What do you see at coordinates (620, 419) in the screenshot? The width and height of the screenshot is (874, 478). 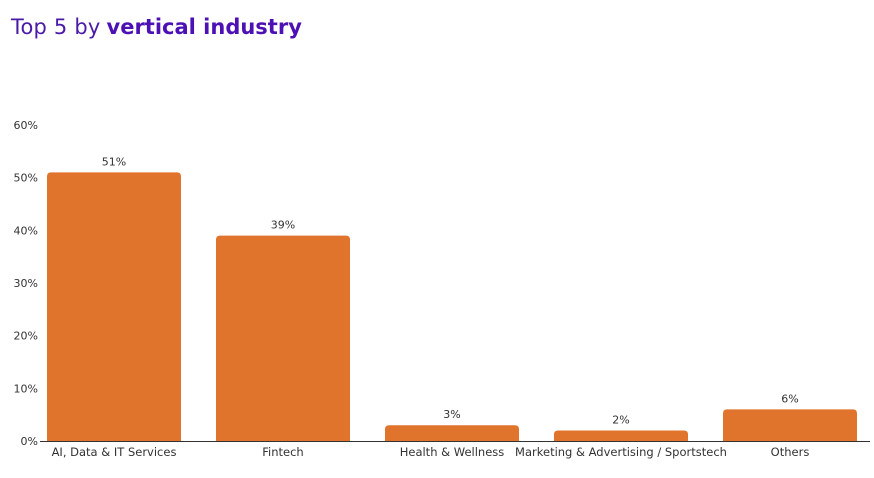 I see `data-label: 2%` at bounding box center [620, 419].